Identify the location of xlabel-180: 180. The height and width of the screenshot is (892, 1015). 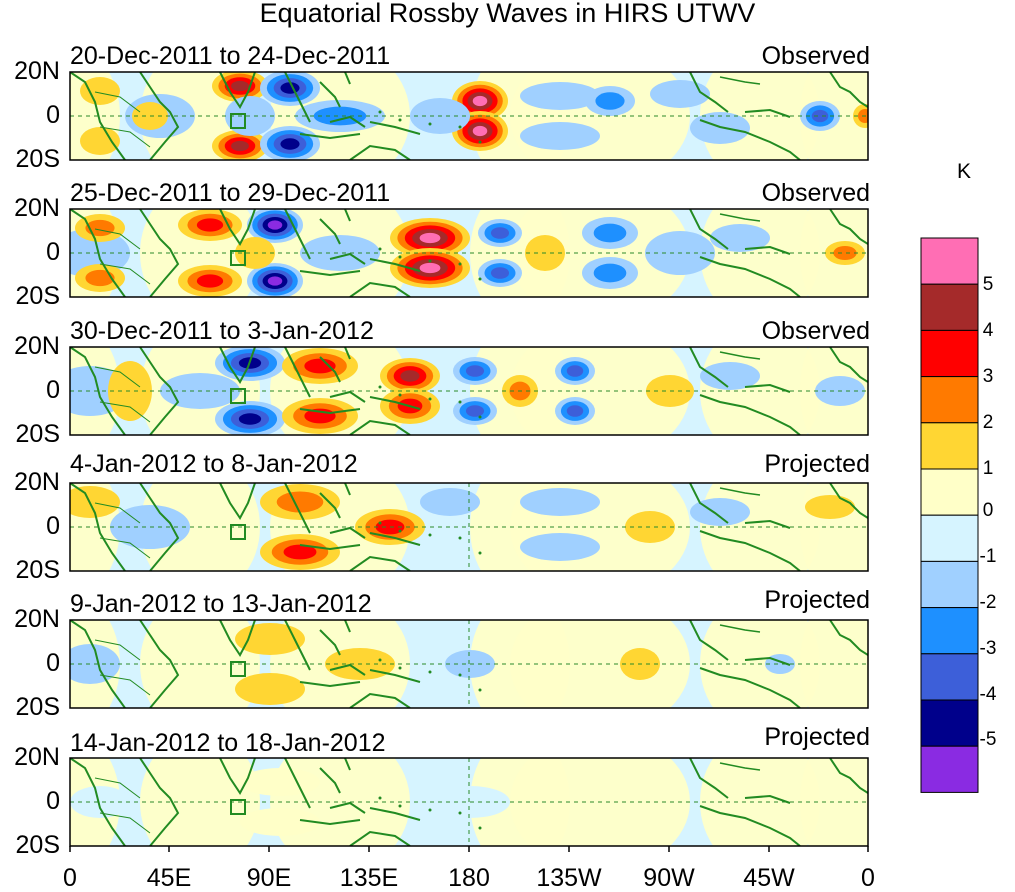
(469, 878).